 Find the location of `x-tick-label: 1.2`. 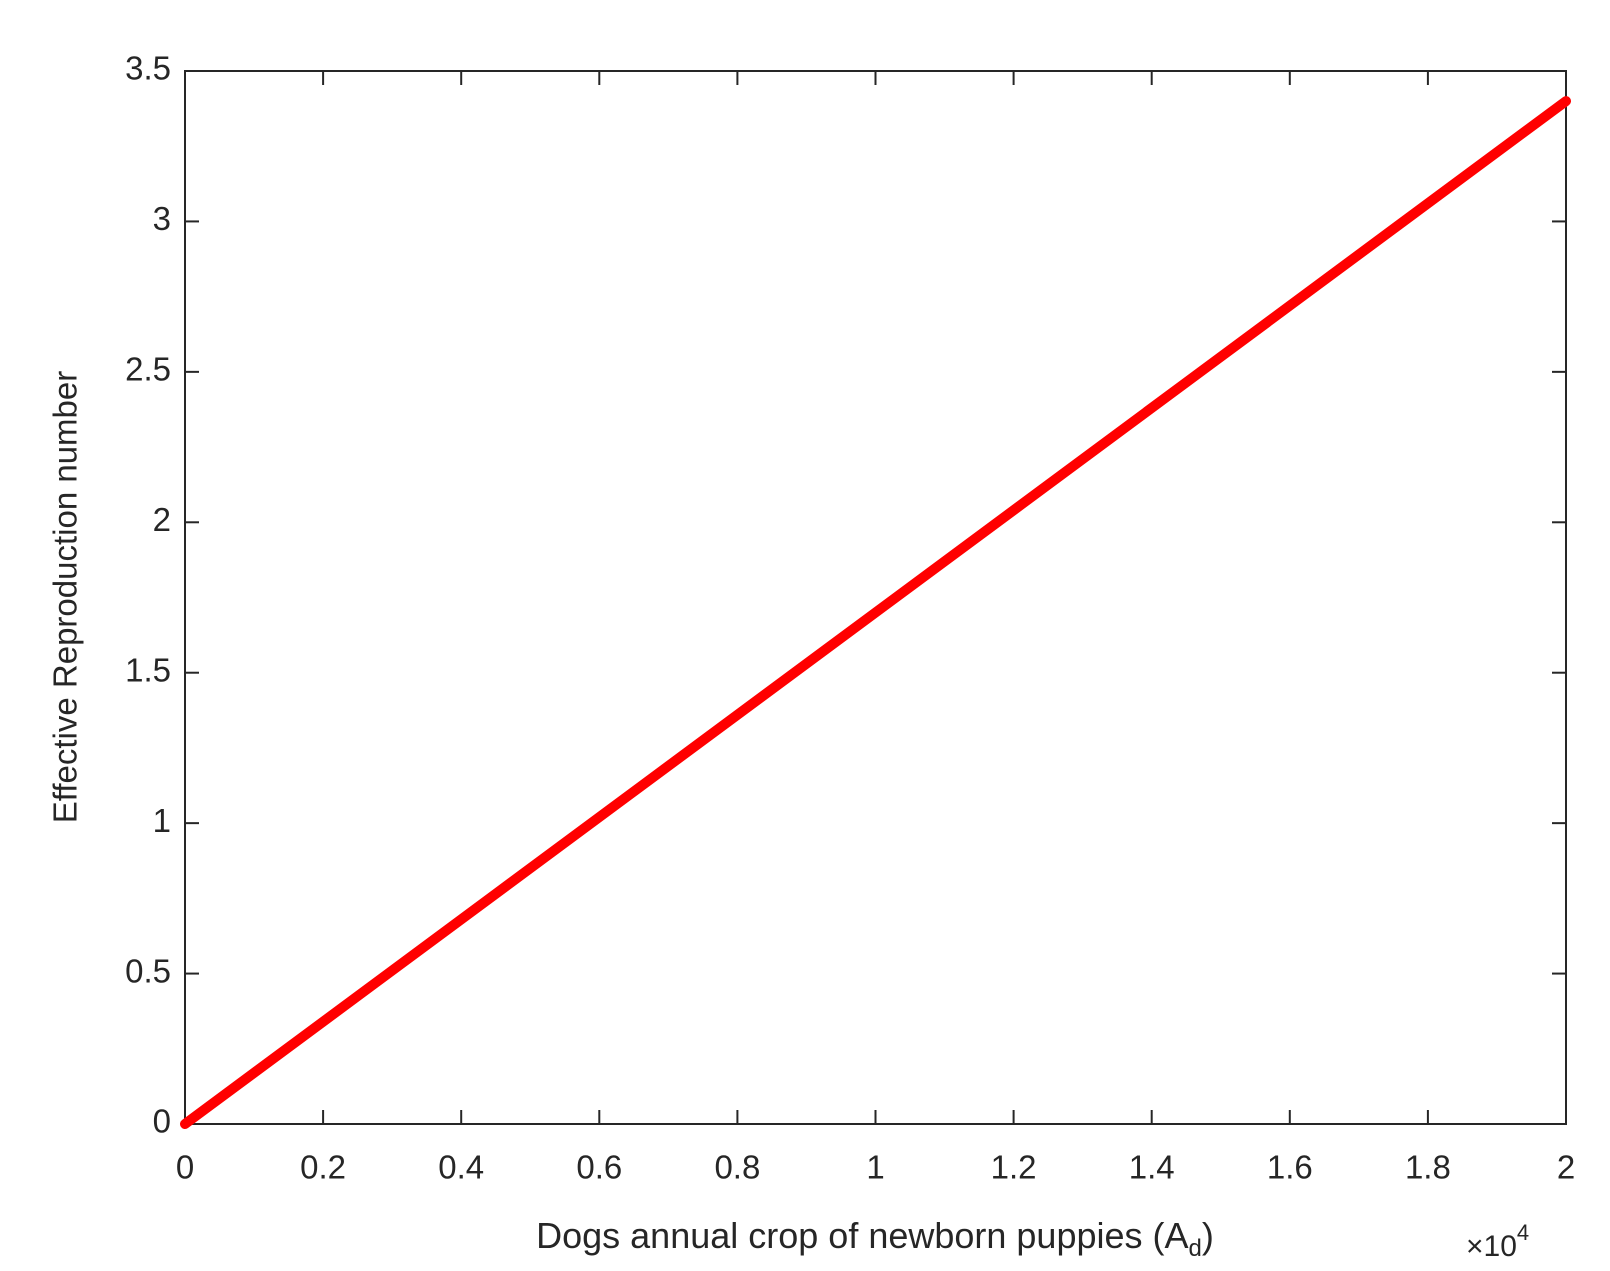

x-tick-label: 1.2 is located at coordinates (1014, 1167).